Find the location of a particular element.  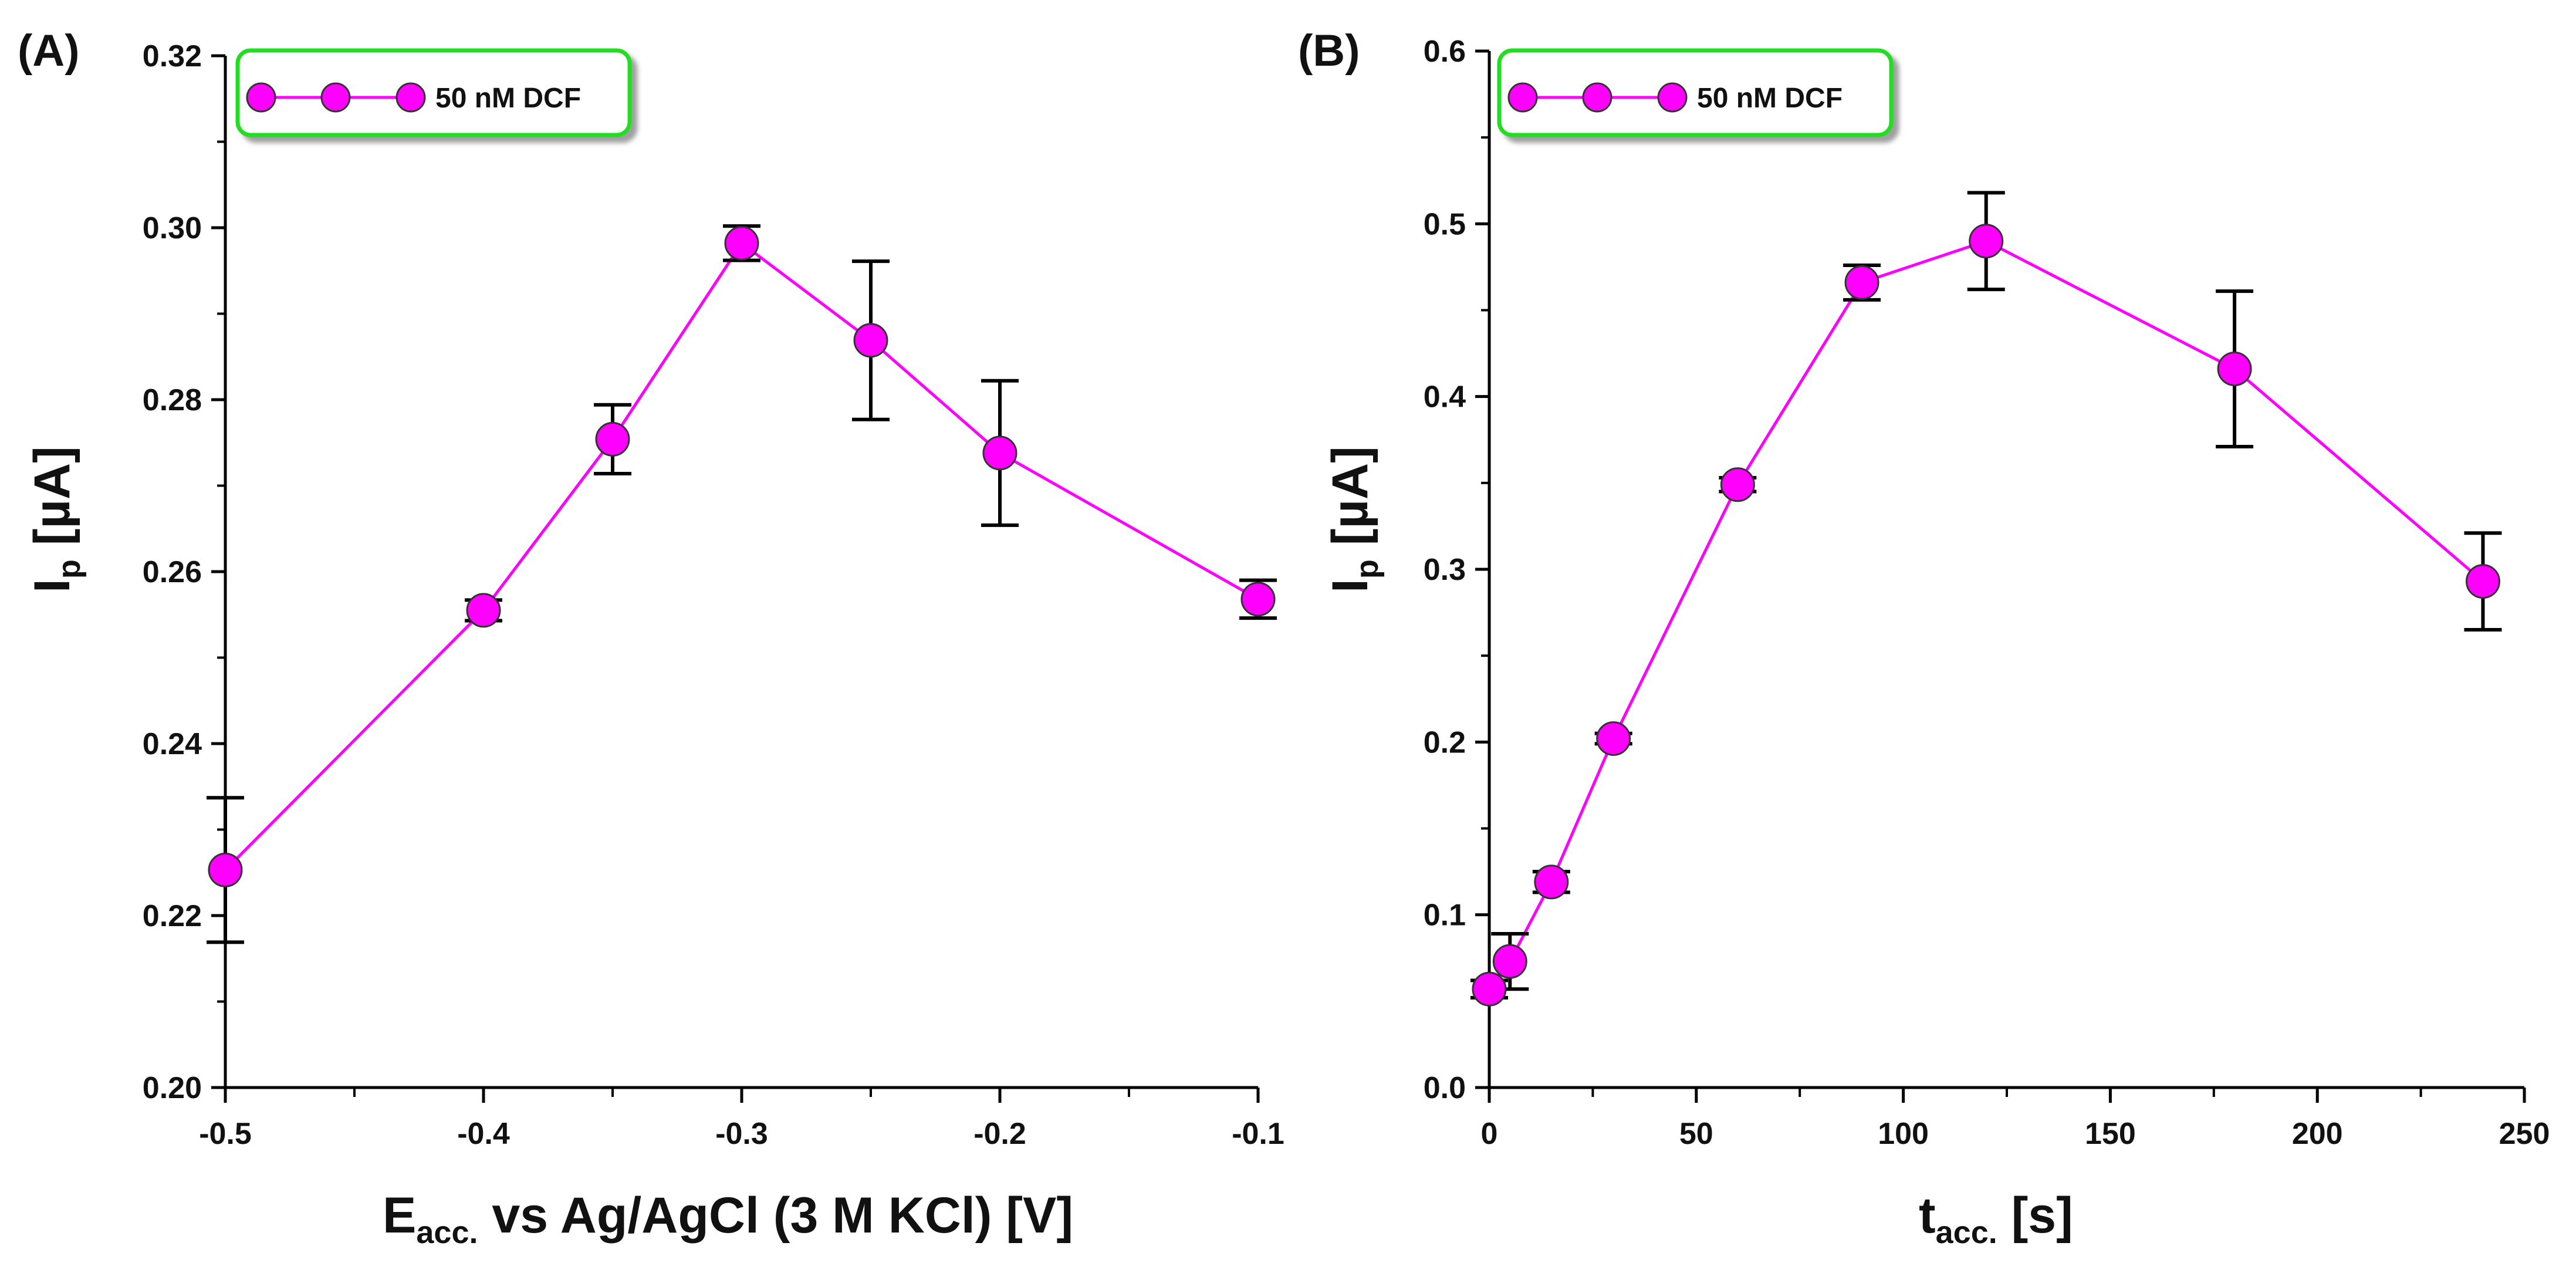

panel-b-ytick-label: 0.1 is located at coordinates (1445, 916).